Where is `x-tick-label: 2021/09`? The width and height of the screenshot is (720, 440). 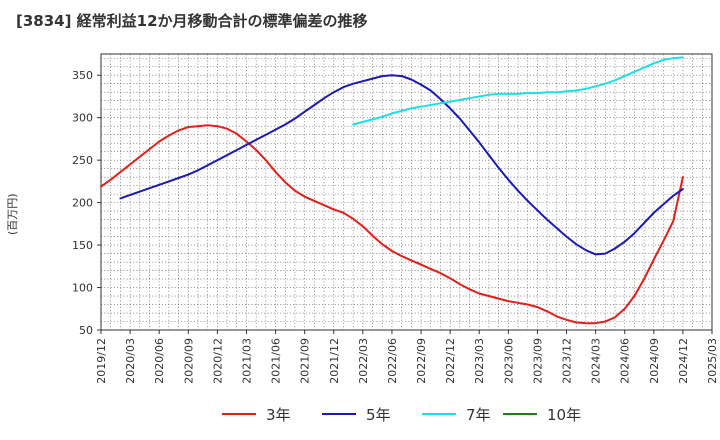
x-tick-label: 2021/09 is located at coordinates (305, 361).